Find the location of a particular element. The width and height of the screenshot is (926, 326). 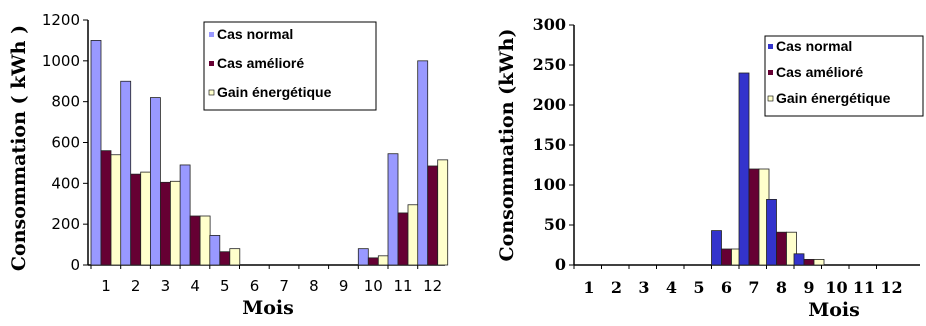

chart-1-bar-cas-am-lior--1 is located at coordinates (106, 208).